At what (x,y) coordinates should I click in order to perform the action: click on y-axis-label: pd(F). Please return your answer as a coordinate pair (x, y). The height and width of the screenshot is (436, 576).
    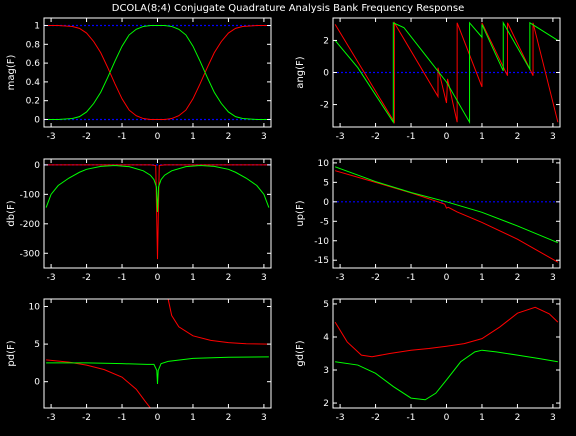
    Looking at the image, I should click on (11, 353).